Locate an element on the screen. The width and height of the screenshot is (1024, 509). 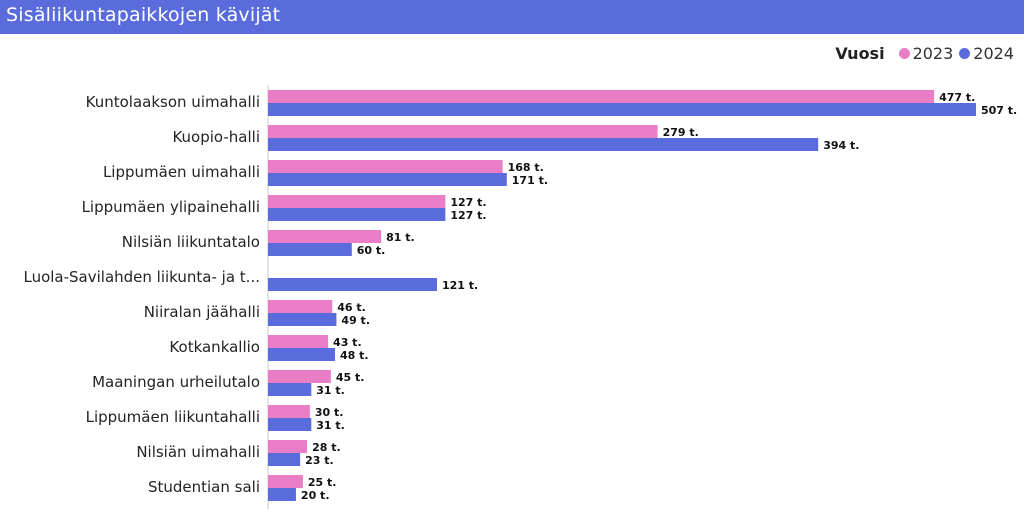
data-label-2024: 48 t. is located at coordinates (354, 355).